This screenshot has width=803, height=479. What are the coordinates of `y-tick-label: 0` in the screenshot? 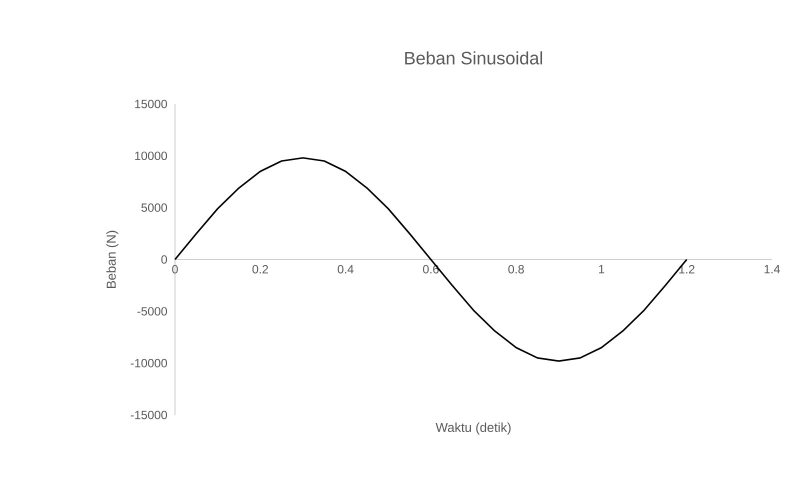 It's located at (164, 259).